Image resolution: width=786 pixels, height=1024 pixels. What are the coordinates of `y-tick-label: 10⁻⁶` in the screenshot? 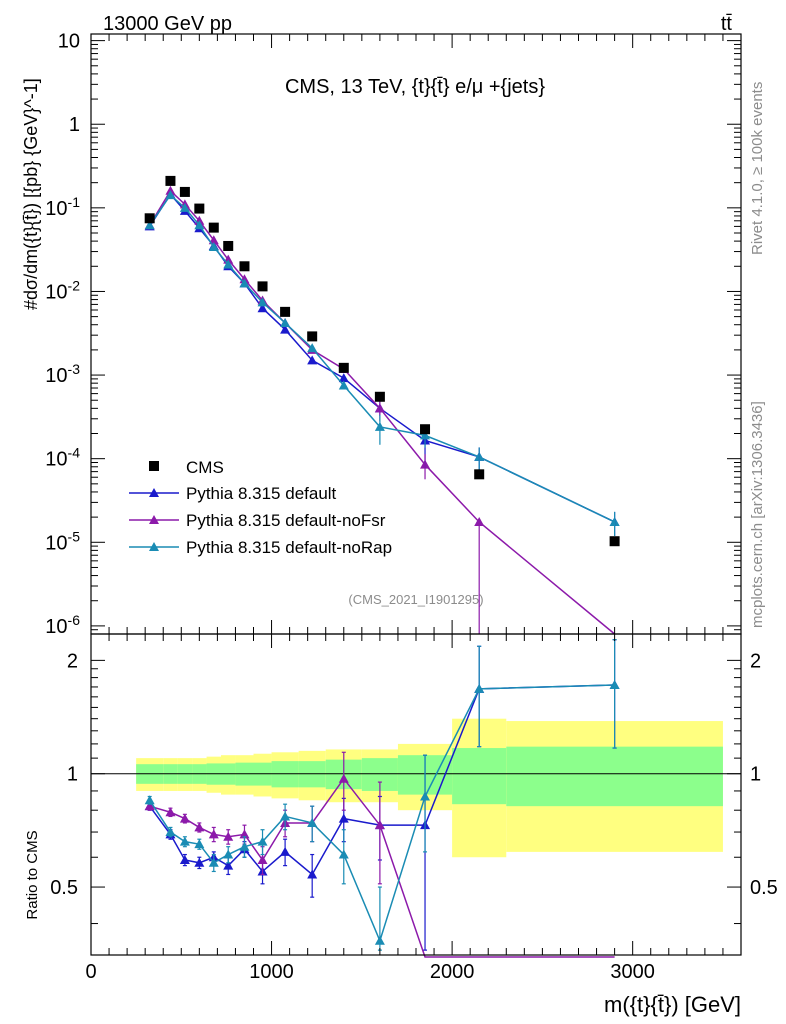 It's located at (62, 625).